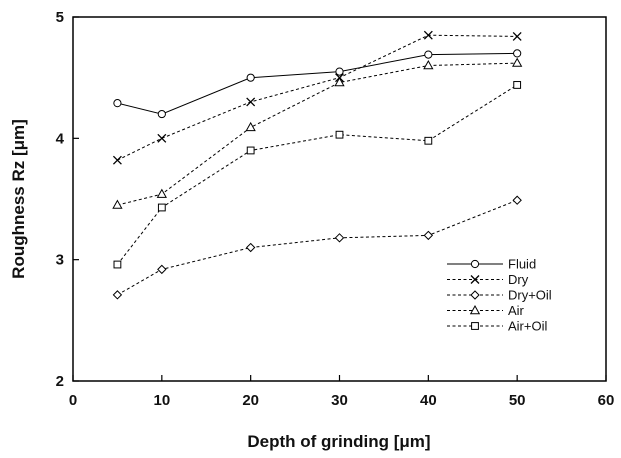  I want to click on x-tick-label: 40, so click(428, 400).